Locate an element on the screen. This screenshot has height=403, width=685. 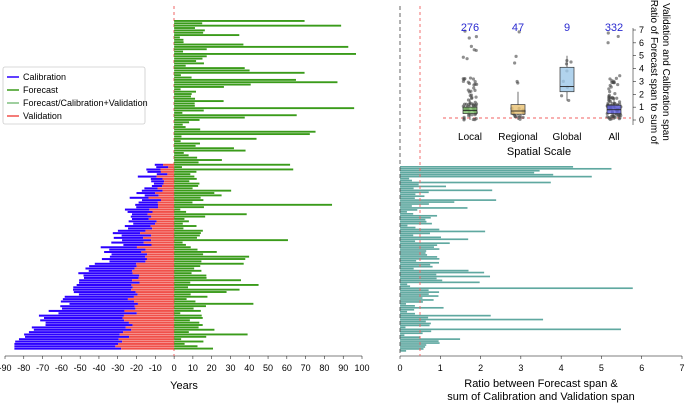
inset-y-tick-label: 2 is located at coordinates (641, 94).